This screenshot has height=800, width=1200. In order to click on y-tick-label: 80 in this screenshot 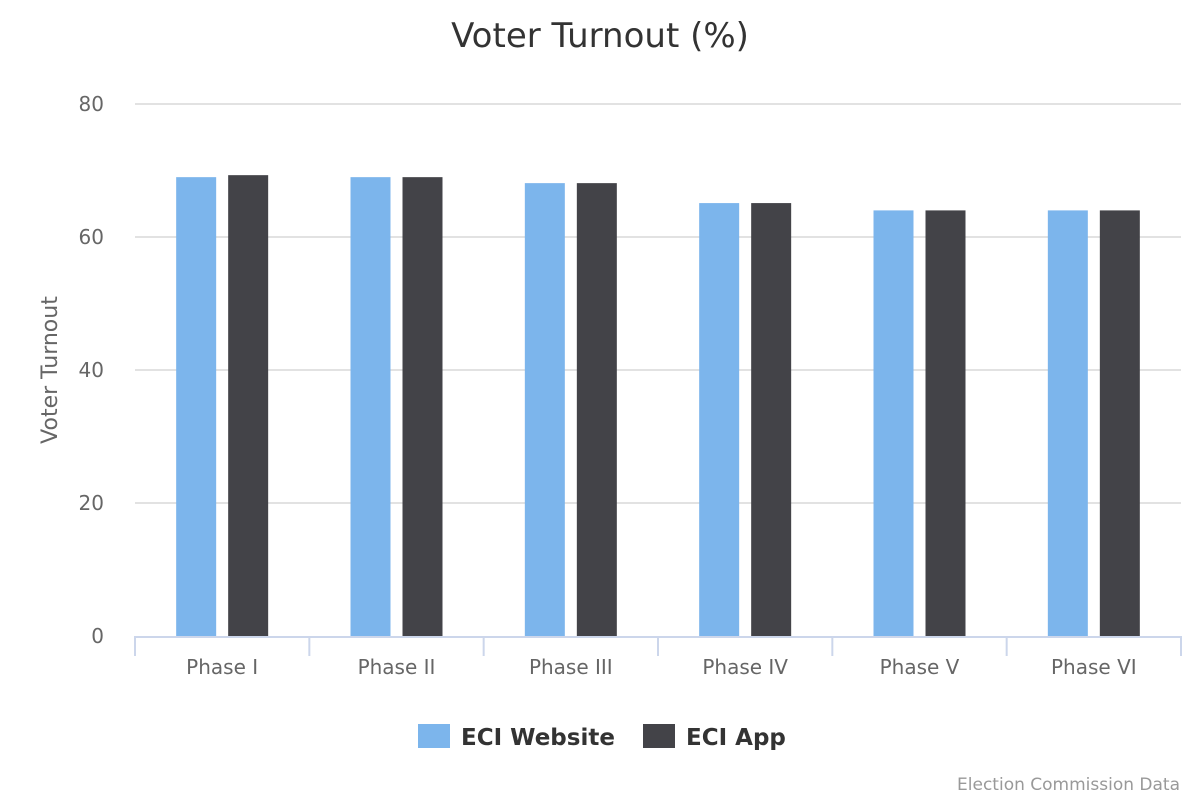, I will do `click(91, 104)`.